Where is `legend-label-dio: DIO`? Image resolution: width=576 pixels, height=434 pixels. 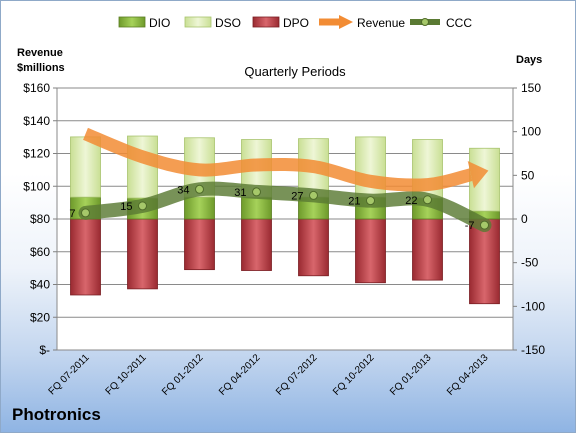 legend-label-dio: DIO is located at coordinates (159, 23).